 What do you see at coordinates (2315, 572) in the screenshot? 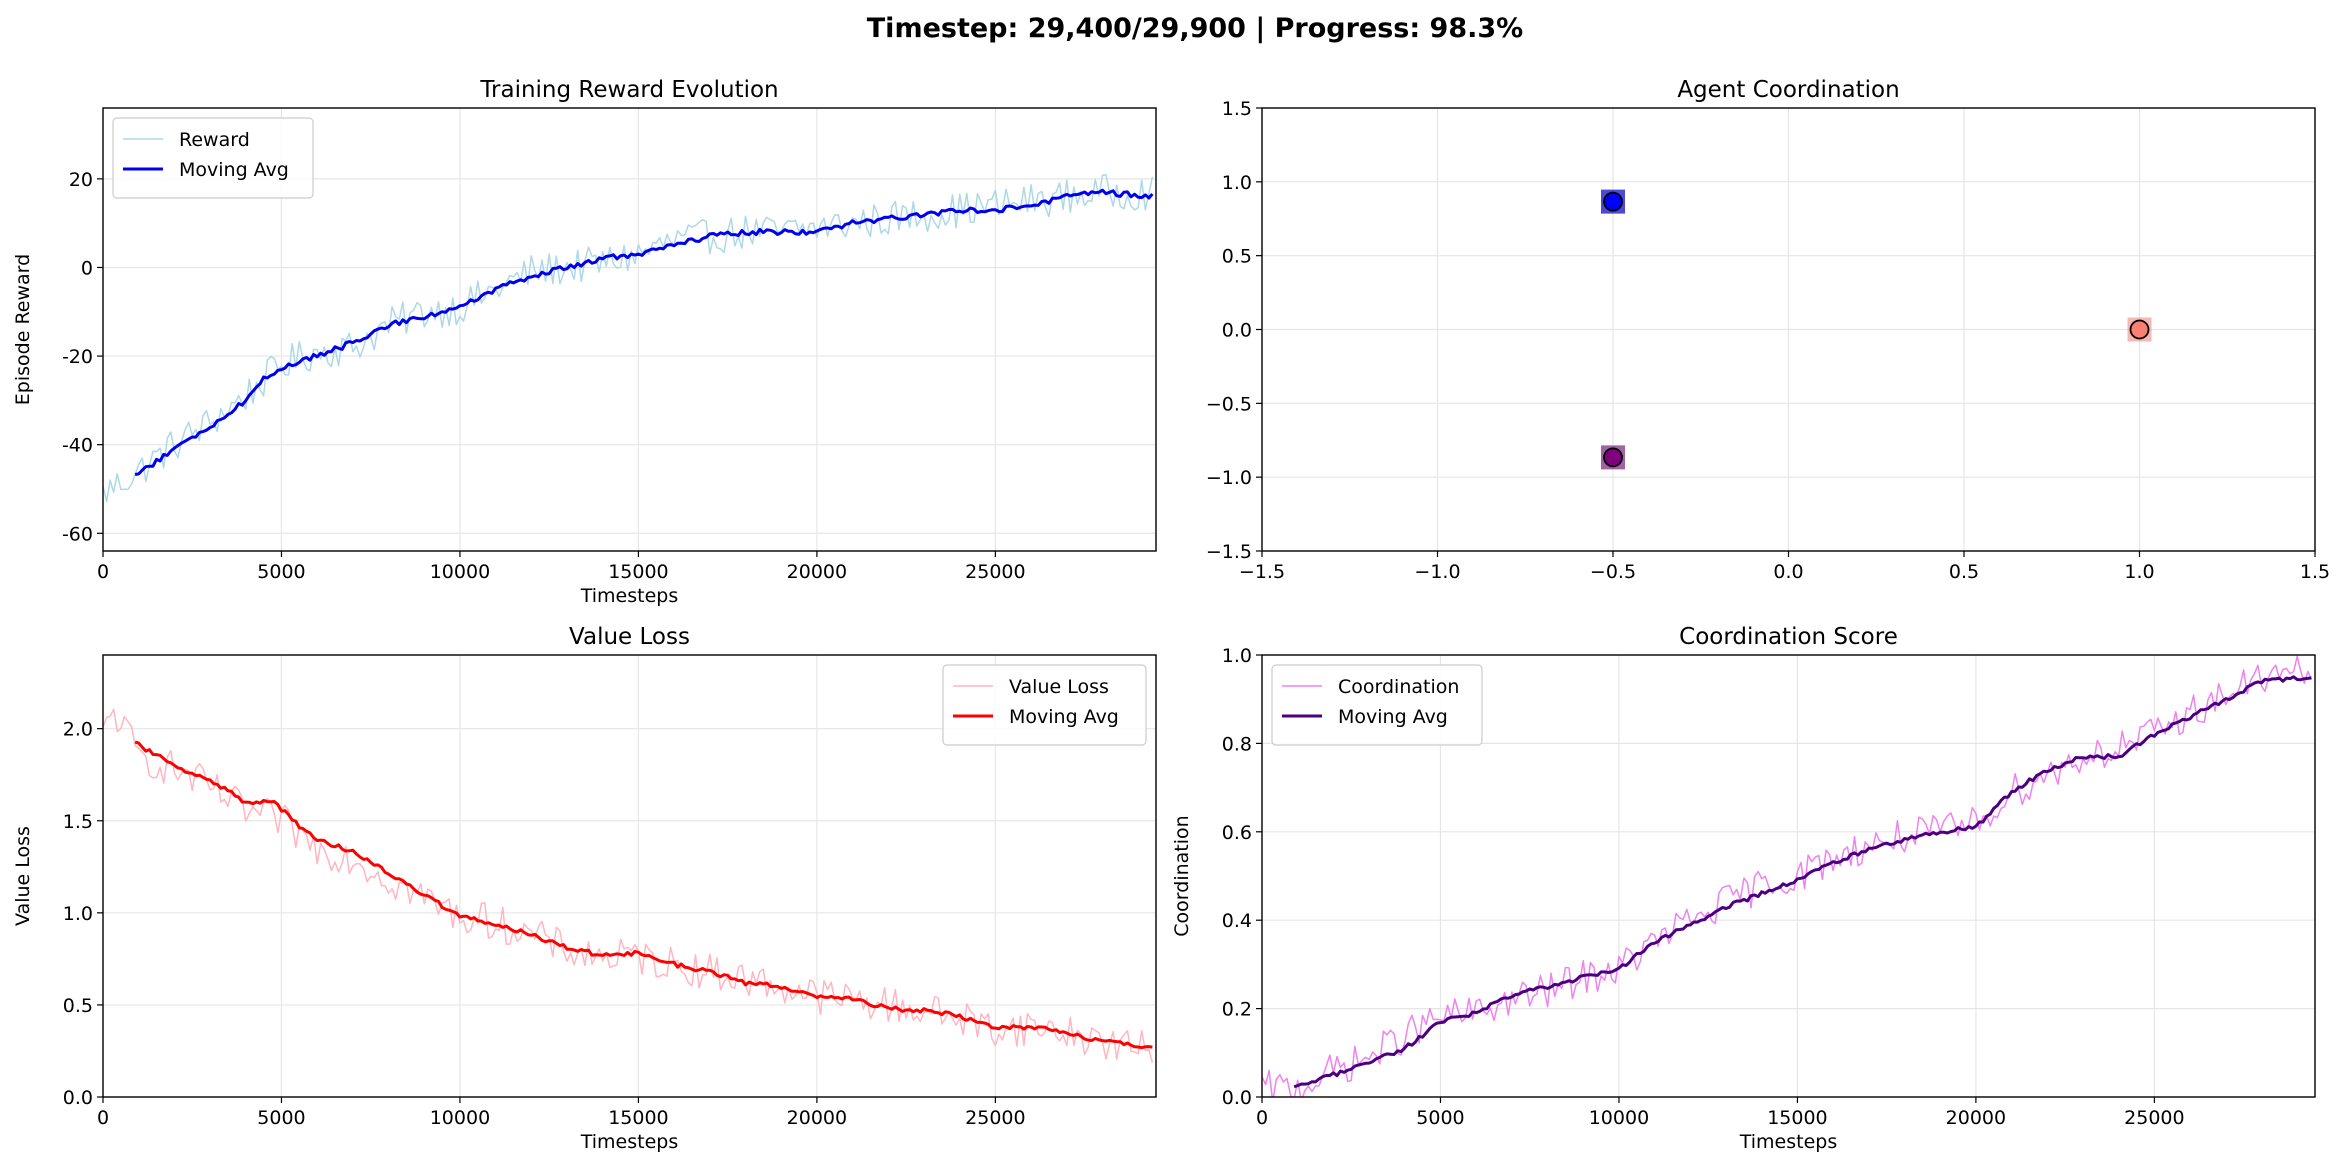
I see `x-tick-label: 1.5` at bounding box center [2315, 572].